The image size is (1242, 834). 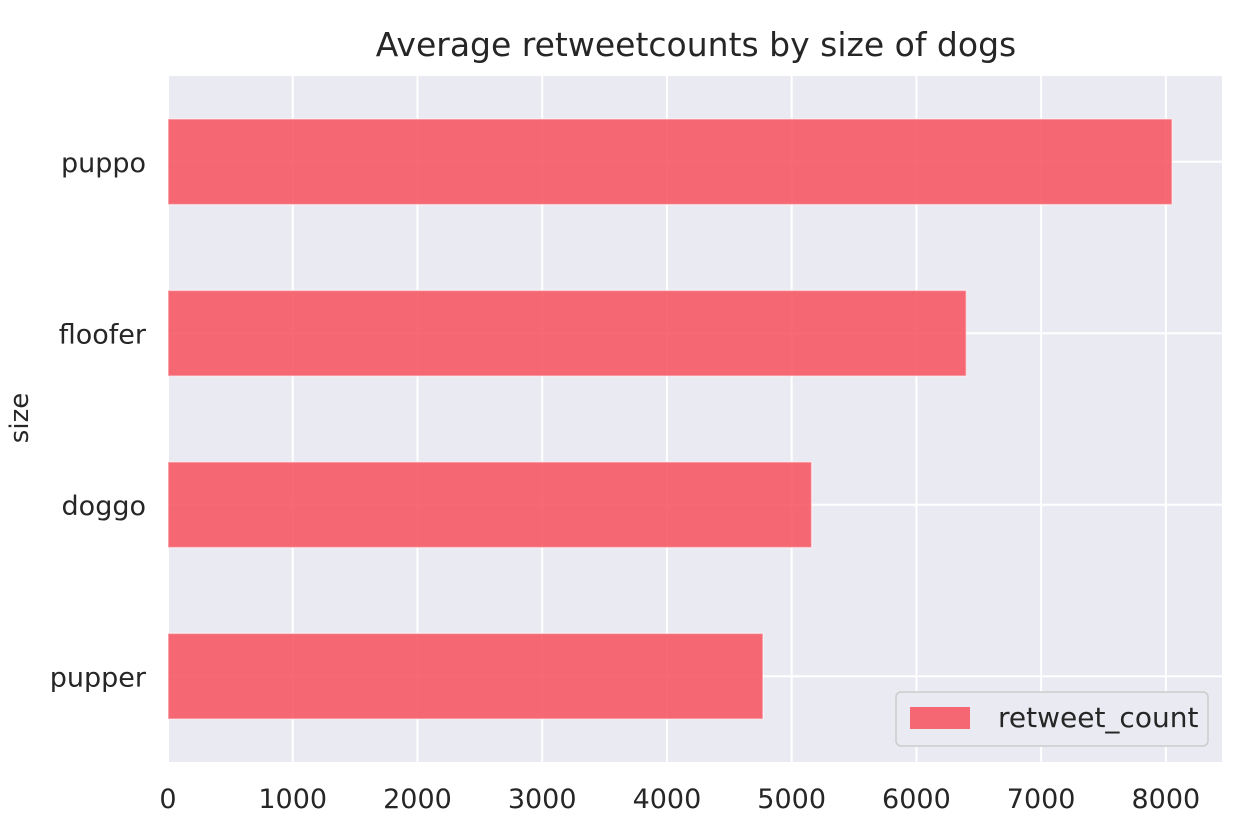 I want to click on bar-pupper, so click(x=465, y=676).